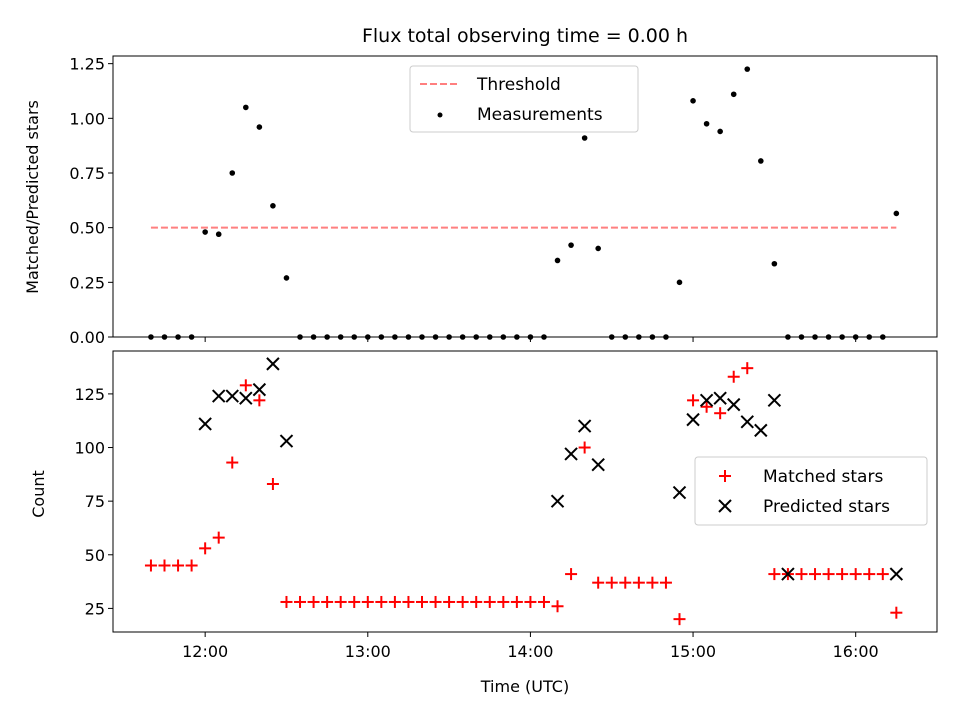 The width and height of the screenshot is (960, 720). Describe the element at coordinates (38, 494) in the screenshot. I see `bottom-y-axis-label: Count` at that location.